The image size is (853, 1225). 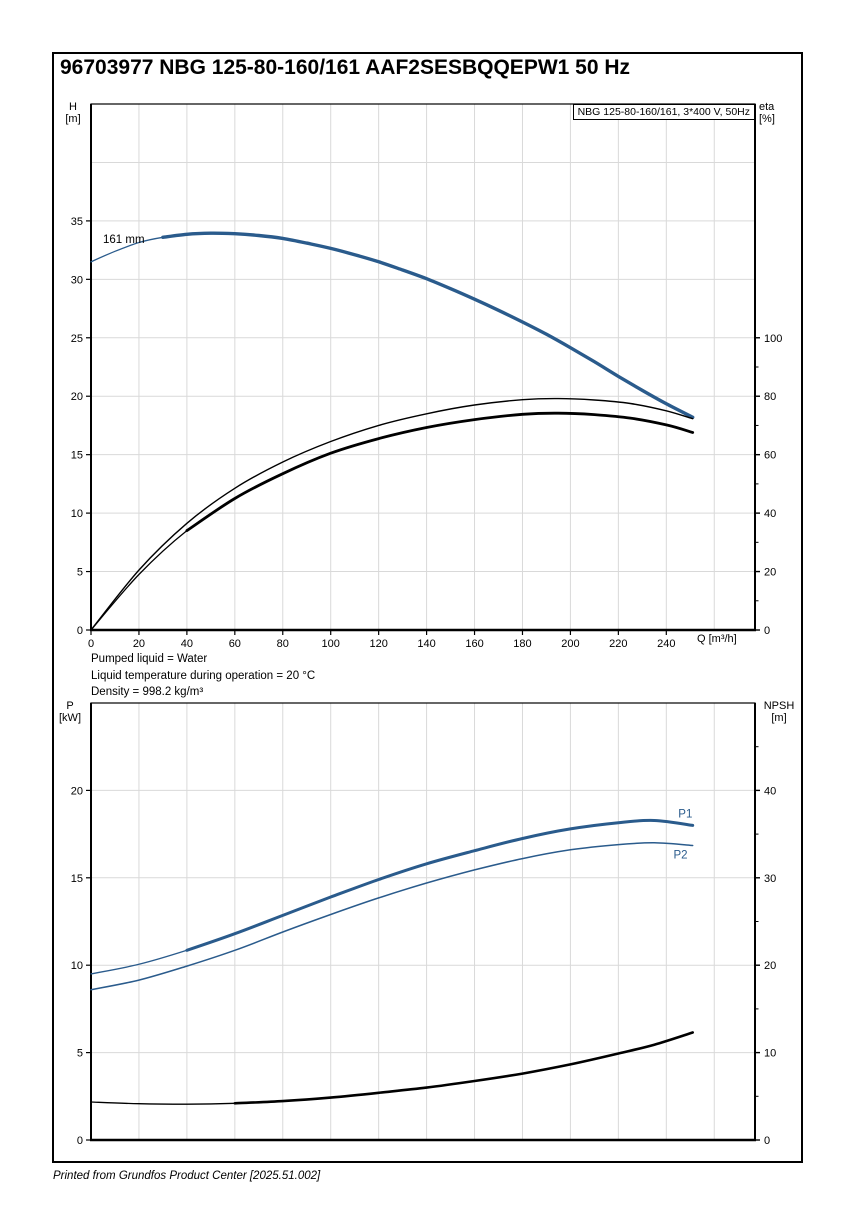 What do you see at coordinates (463, 1068) in the screenshot?
I see `npsh-curve` at bounding box center [463, 1068].